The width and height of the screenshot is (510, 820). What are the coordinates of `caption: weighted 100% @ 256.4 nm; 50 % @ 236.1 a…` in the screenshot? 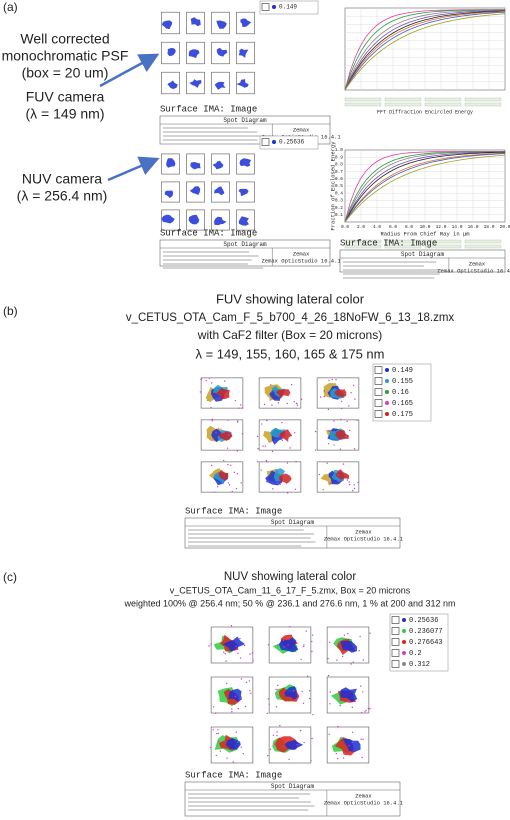 It's located at (290, 603).